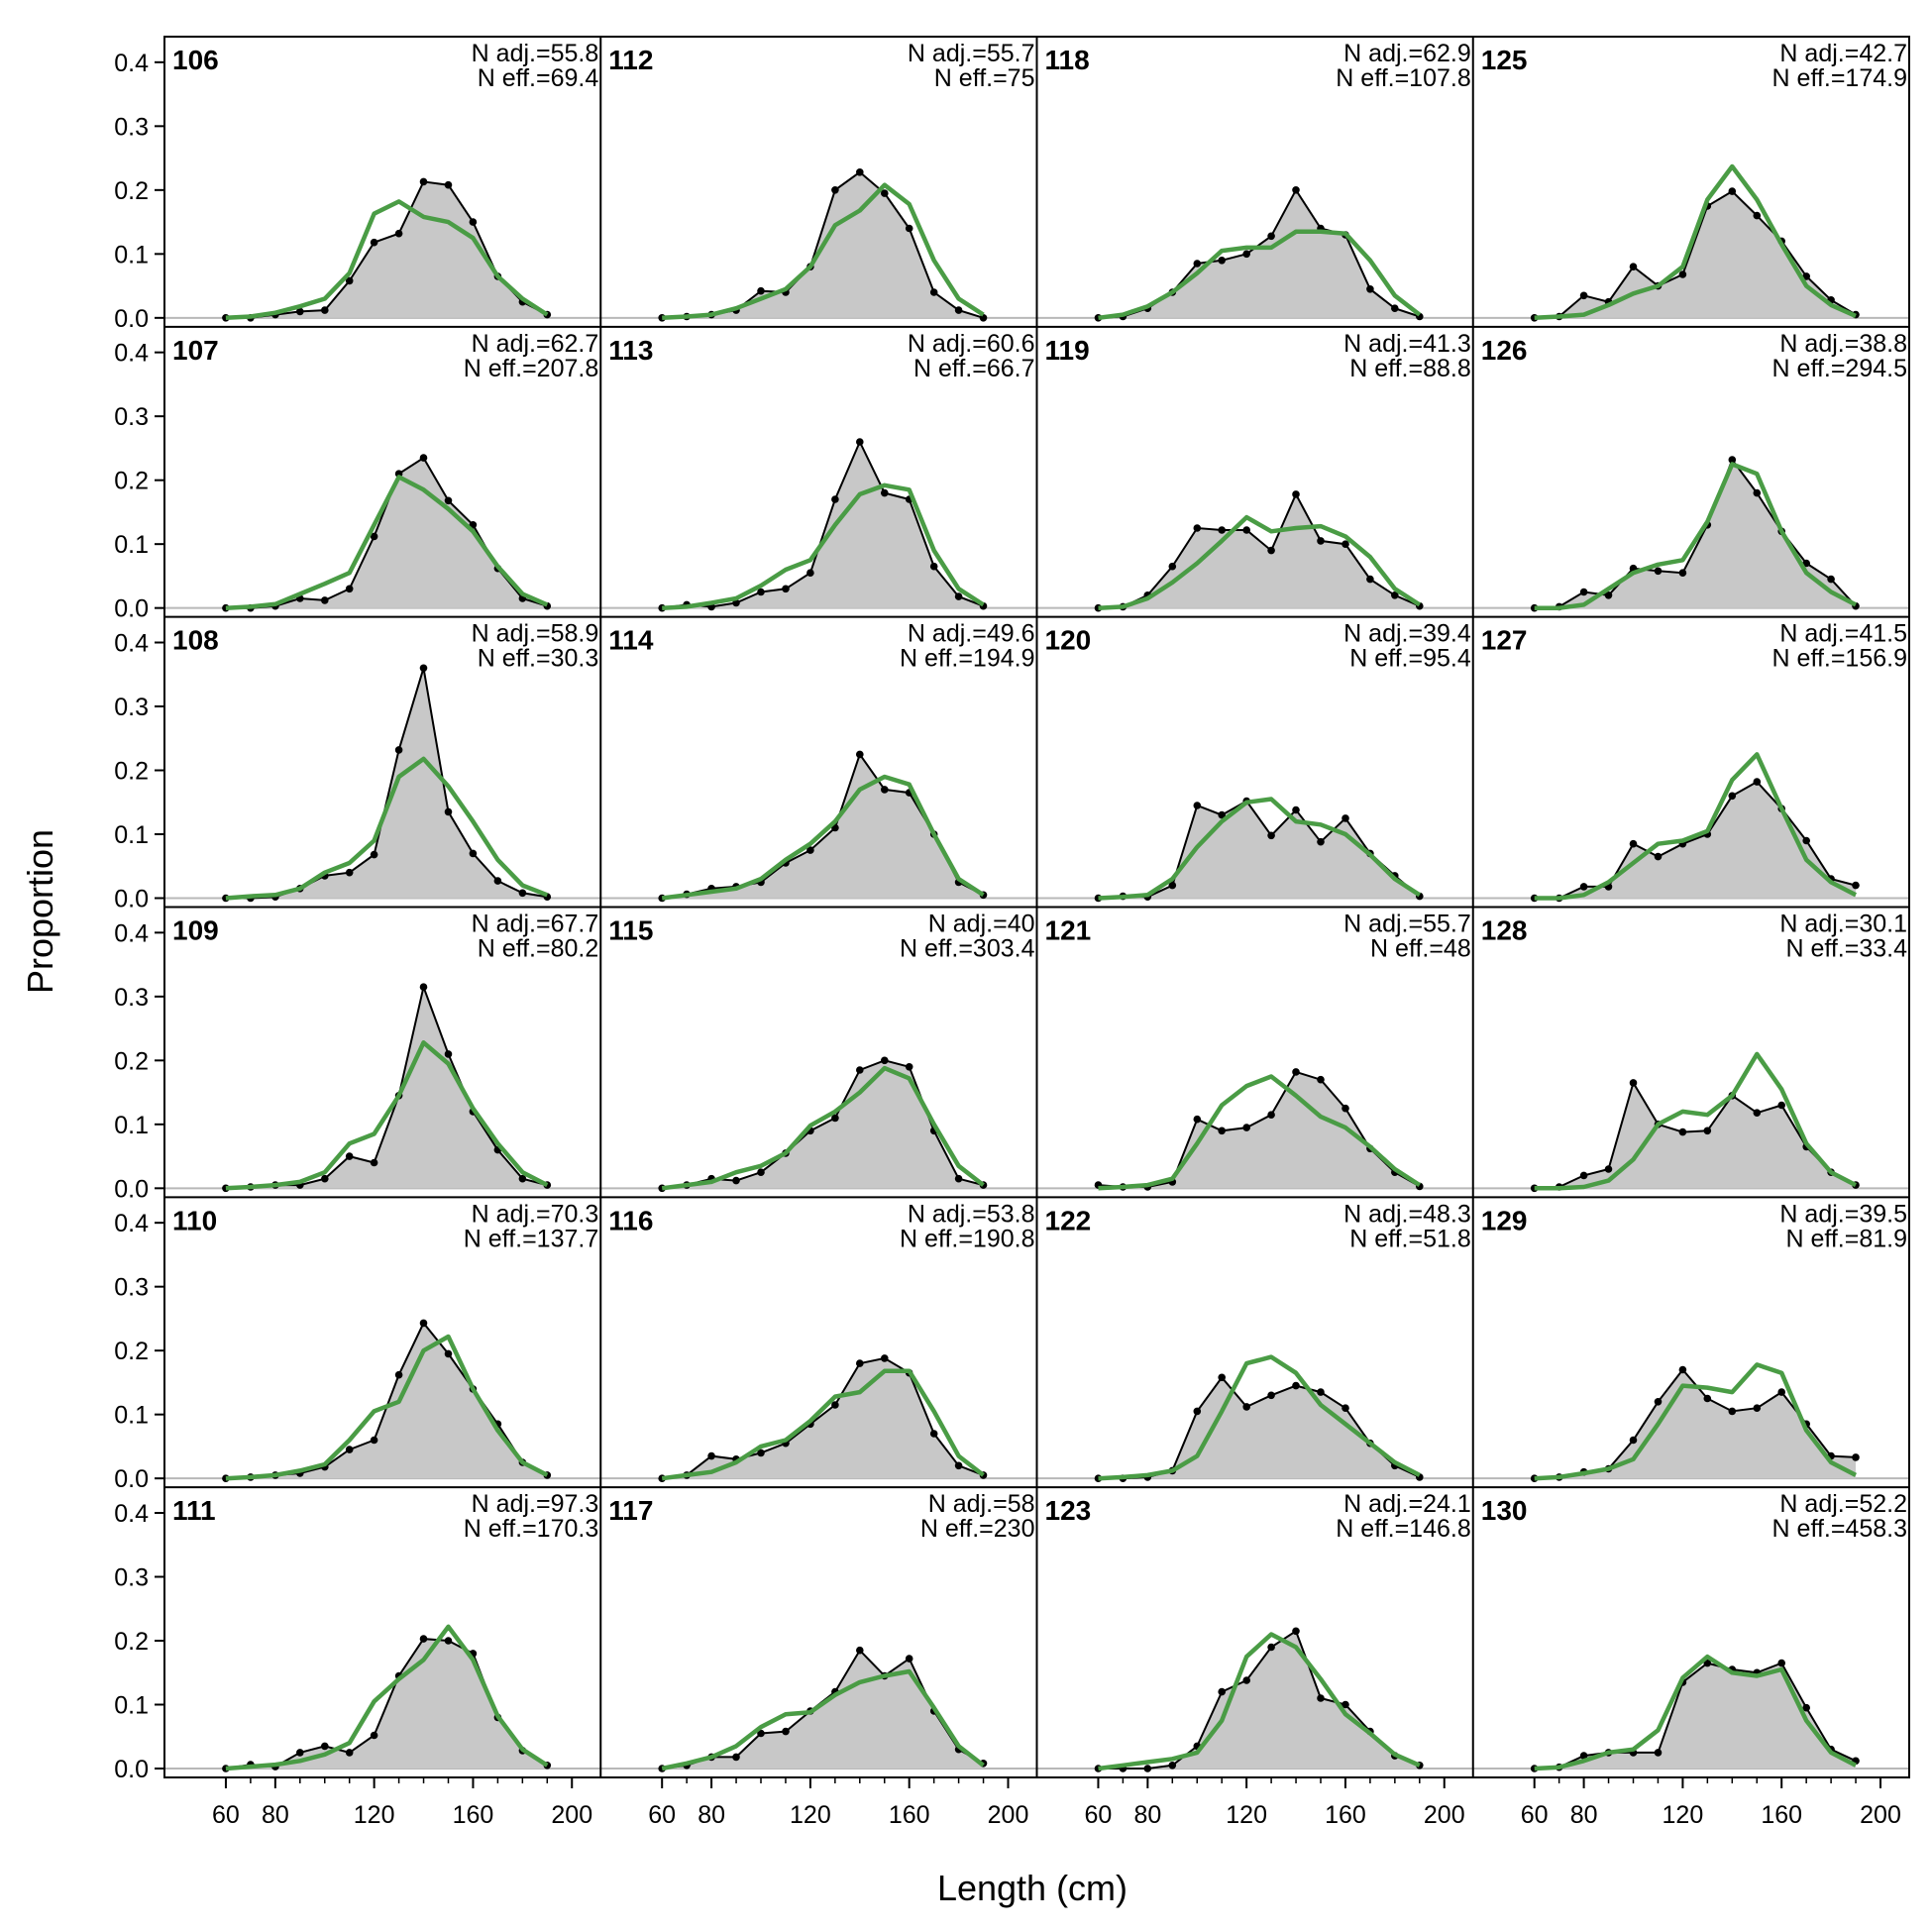  Describe the element at coordinates (1008, 1815) in the screenshot. I see `x-tick-label: 200` at that location.